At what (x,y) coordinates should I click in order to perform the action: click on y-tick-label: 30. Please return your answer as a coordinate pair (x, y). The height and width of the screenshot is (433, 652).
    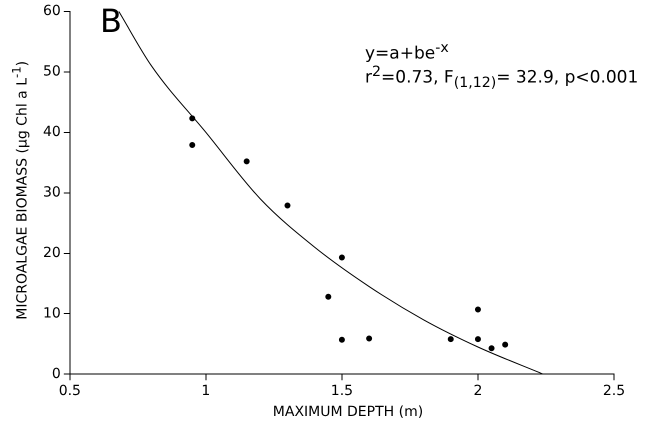
    Looking at the image, I should click on (51, 192).